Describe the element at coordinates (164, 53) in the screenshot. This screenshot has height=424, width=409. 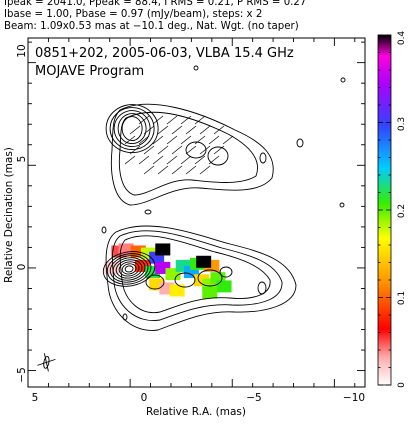
I see `chart-title: 0851+202, 2005-06-03, VLBA 15.4 GHz` at that location.